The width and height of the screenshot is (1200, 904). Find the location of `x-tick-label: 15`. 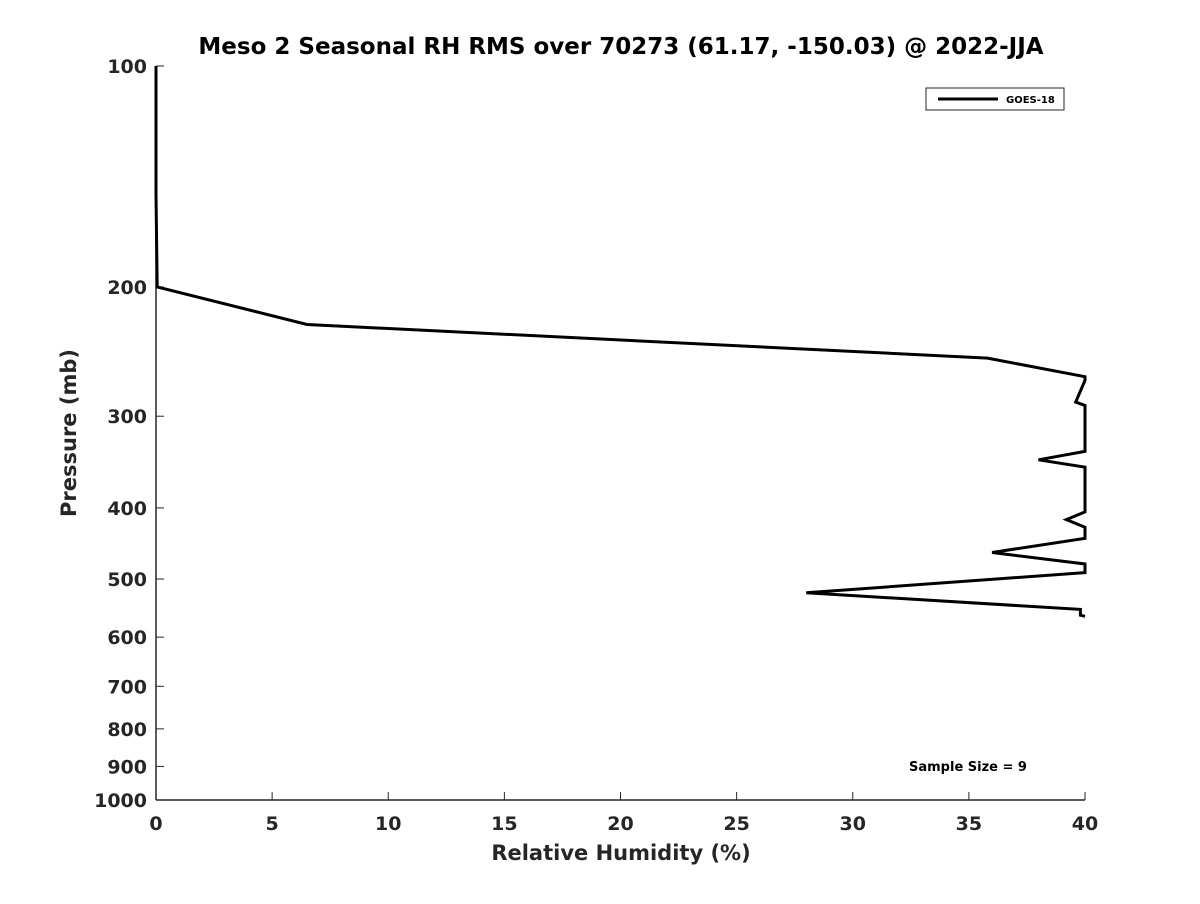

x-tick-label: 15 is located at coordinates (504, 824).